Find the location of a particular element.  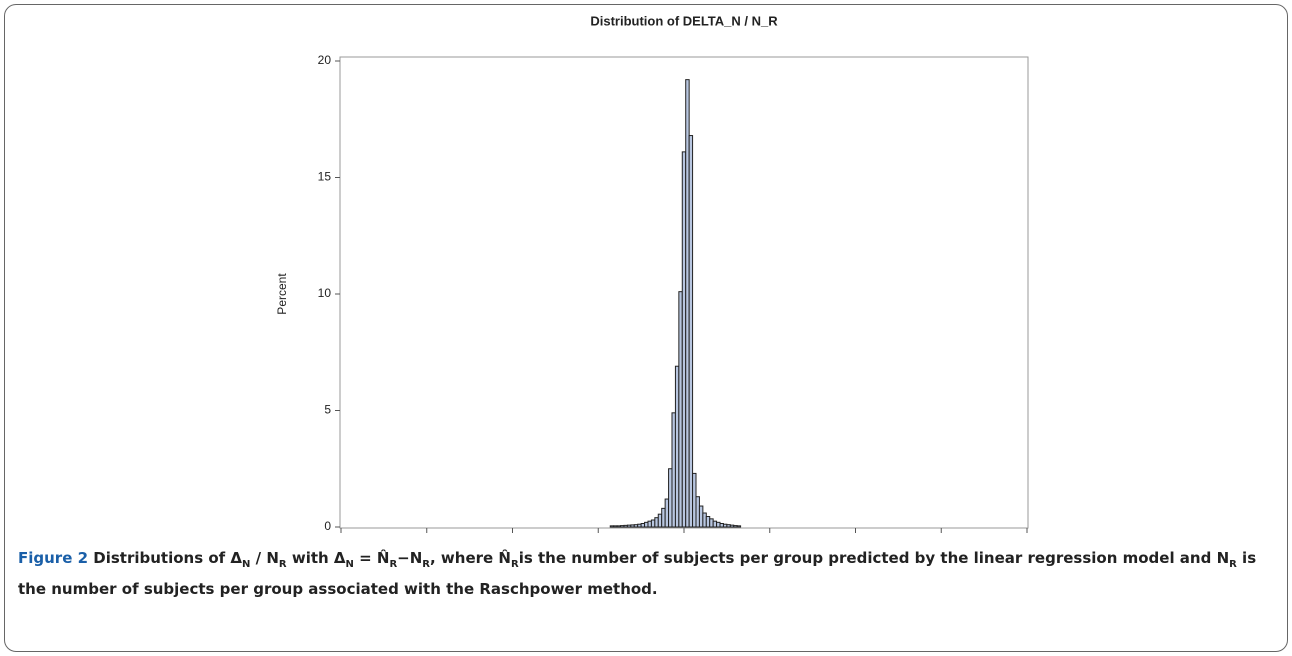

y-tick-label: 10 is located at coordinates (325, 293).